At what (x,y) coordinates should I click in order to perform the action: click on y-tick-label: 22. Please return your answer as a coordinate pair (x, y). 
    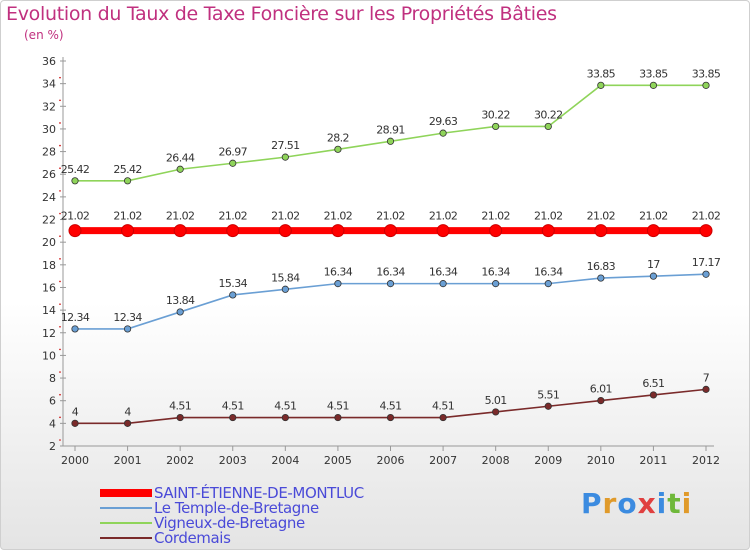
    Looking at the image, I should click on (49, 220).